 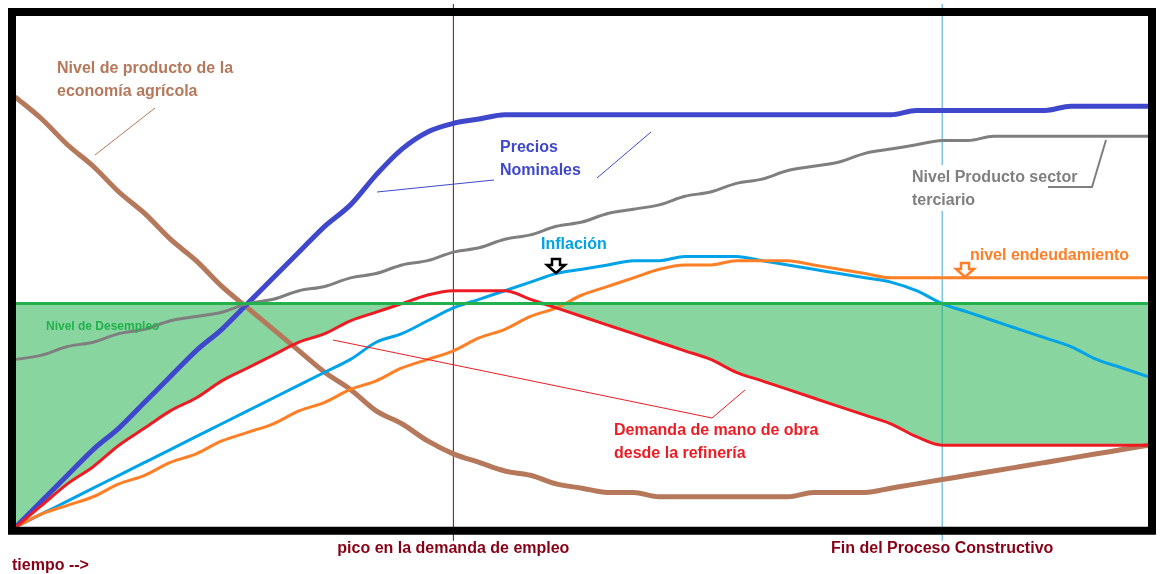 I want to click on x-tick-label: pico en la demanda de empleo, so click(x=453, y=547).